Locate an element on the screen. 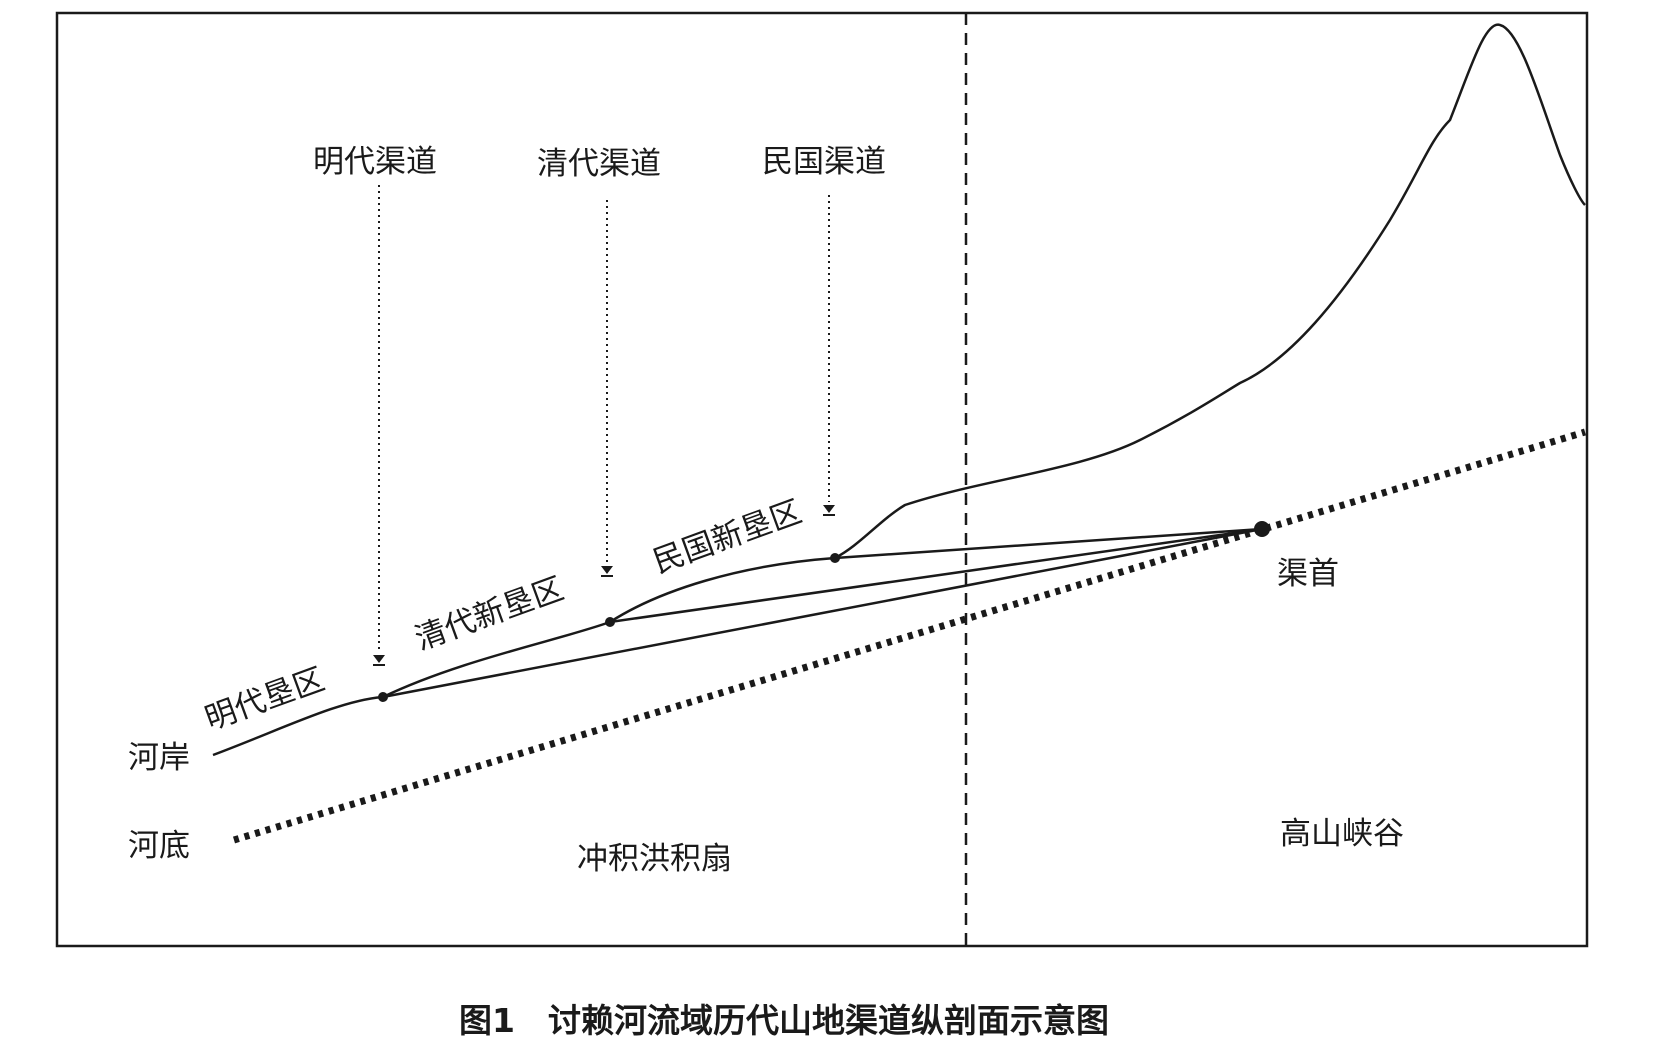 The width and height of the screenshot is (1668, 1053). canal-head-label: 渠首 is located at coordinates (1308, 574).